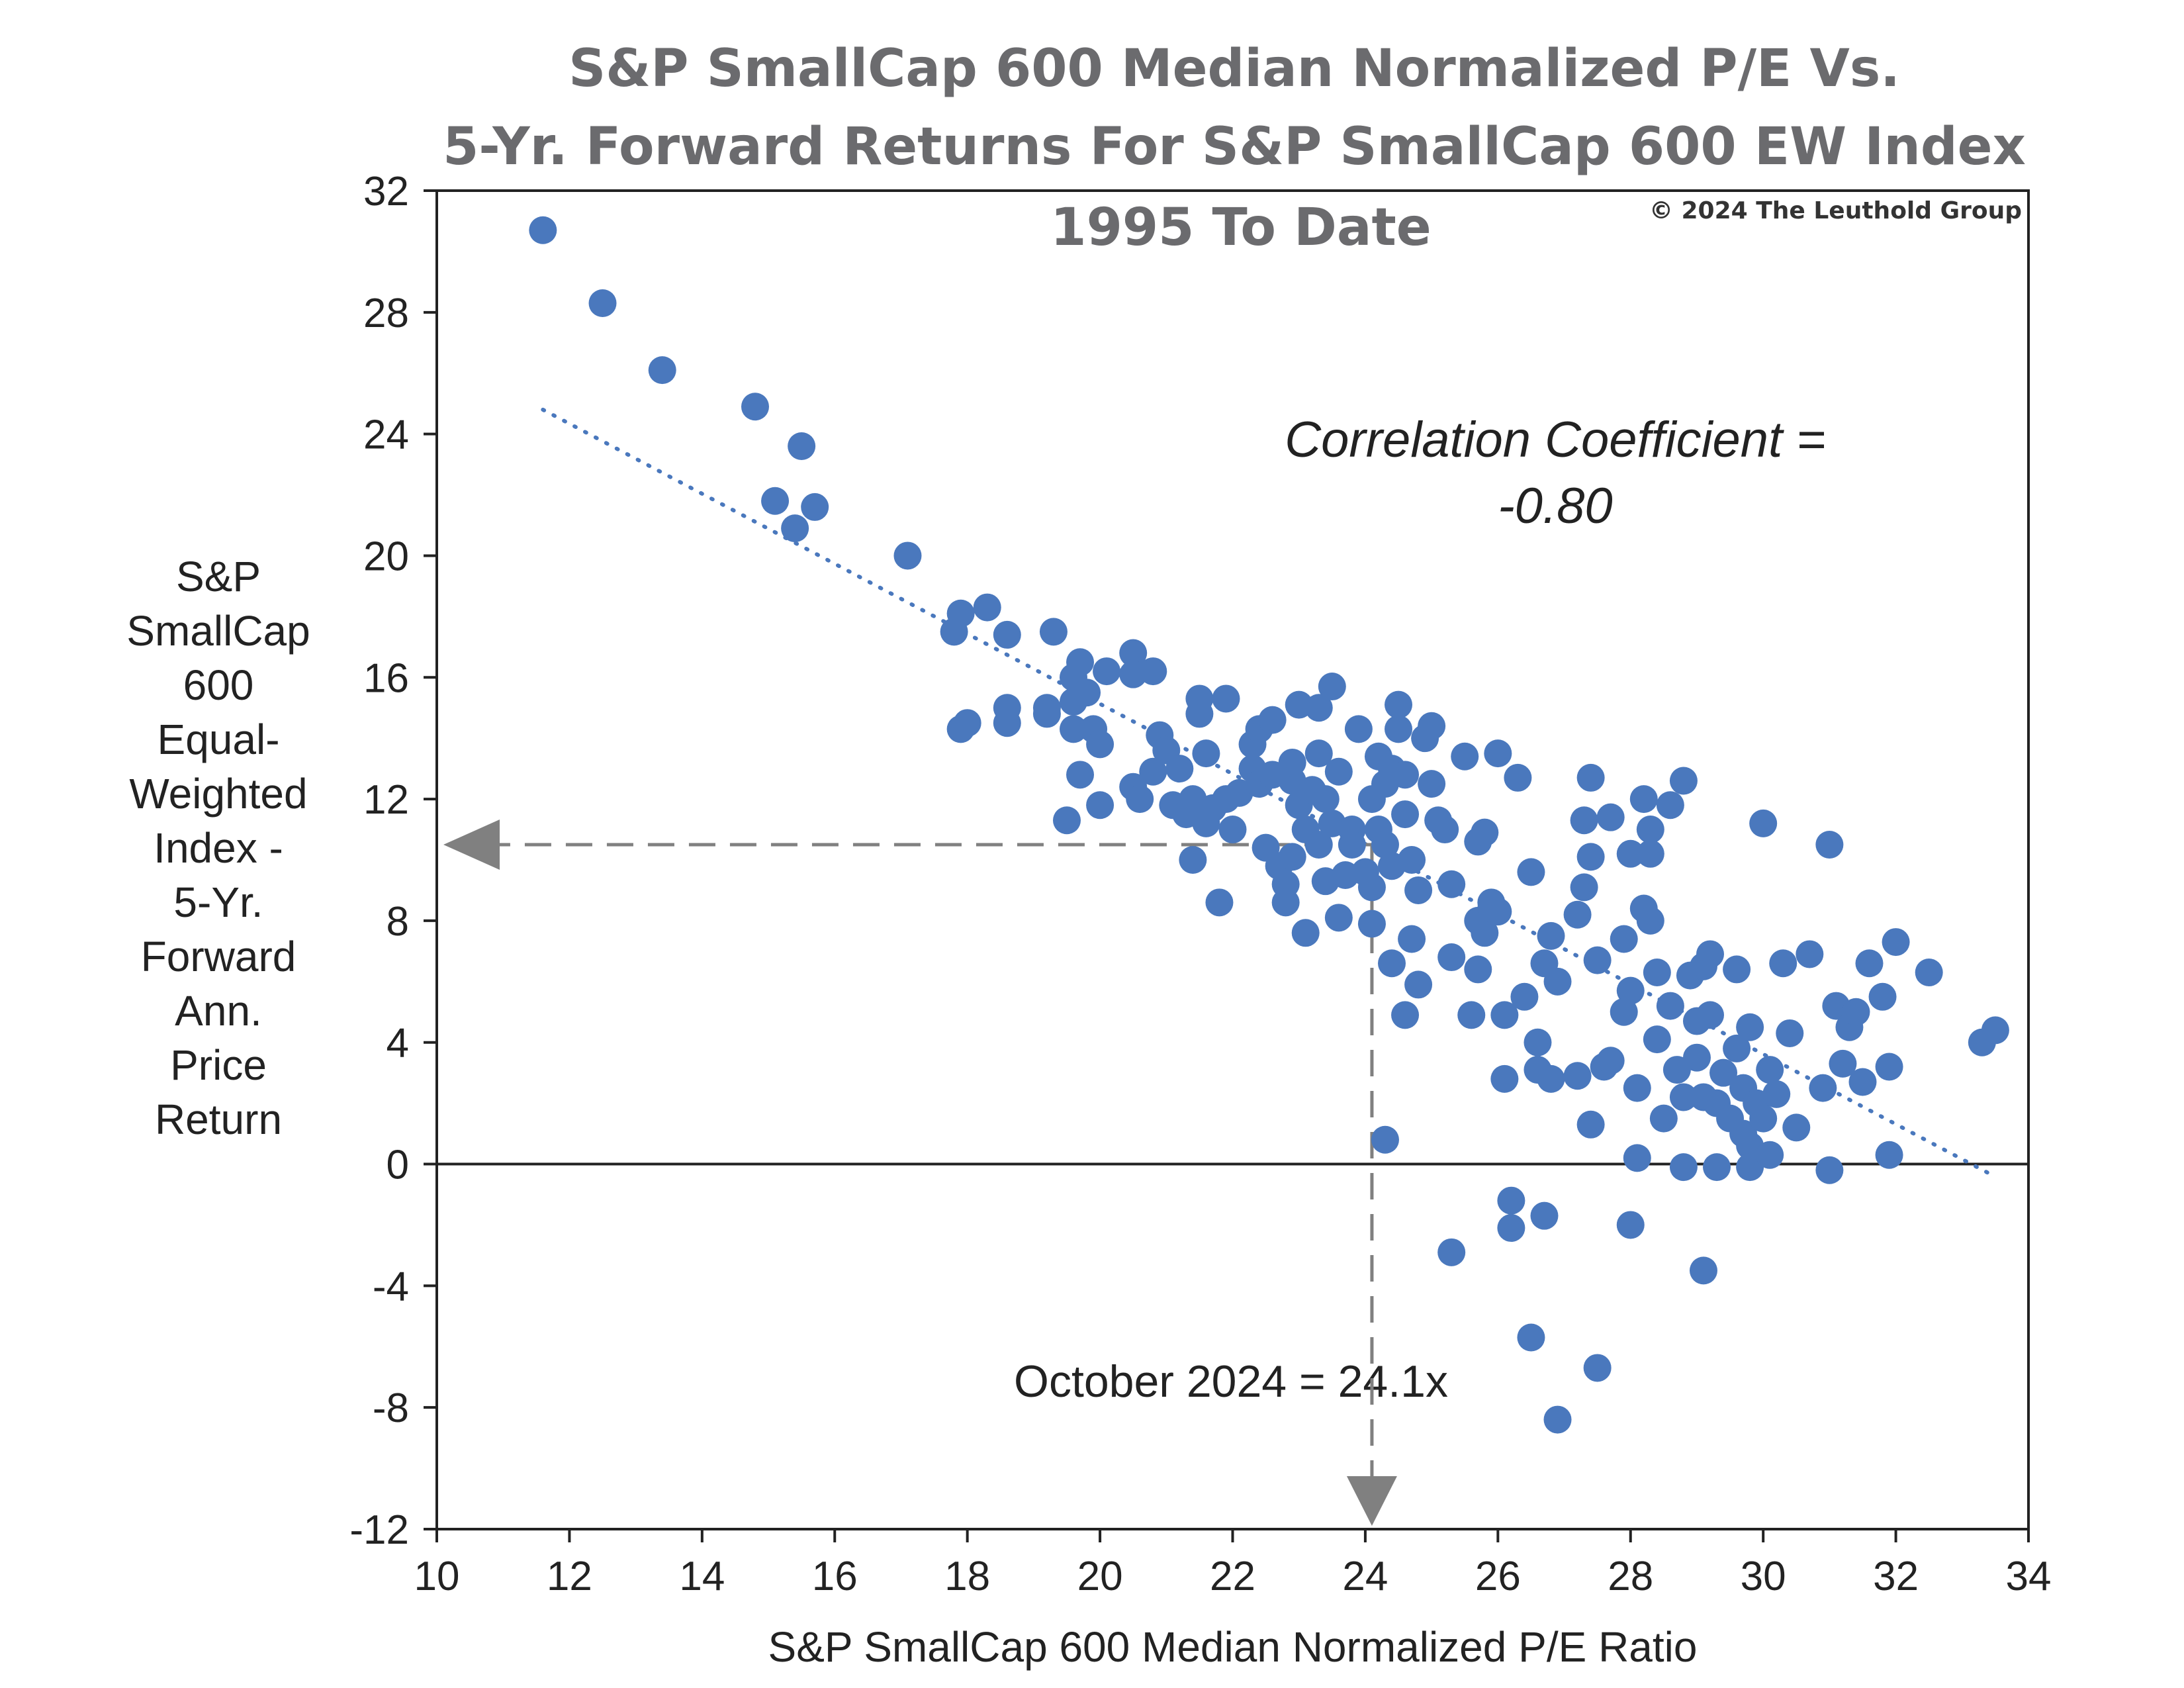 The width and height of the screenshot is (2184, 1688). Describe the element at coordinates (391, 1286) in the screenshot. I see `y-tick-label: -4` at that location.